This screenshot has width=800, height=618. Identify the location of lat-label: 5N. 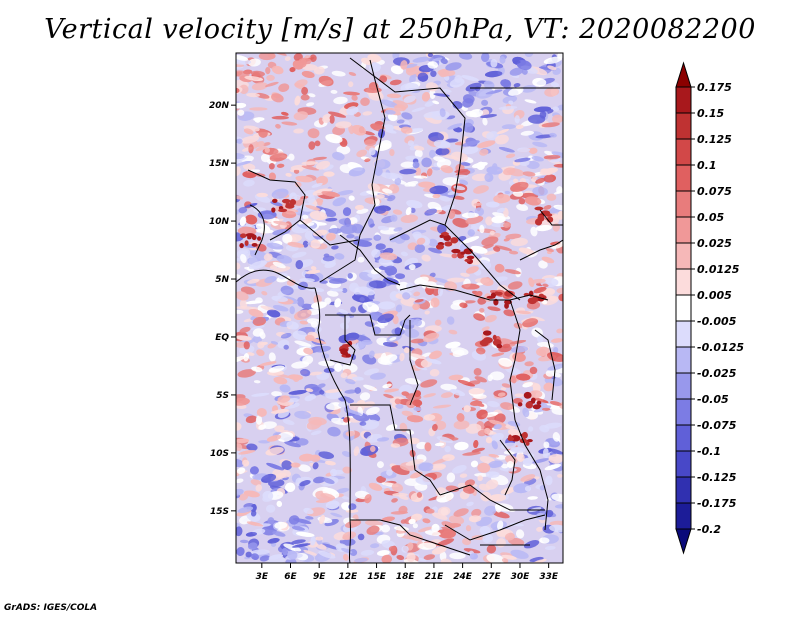
(222, 280).